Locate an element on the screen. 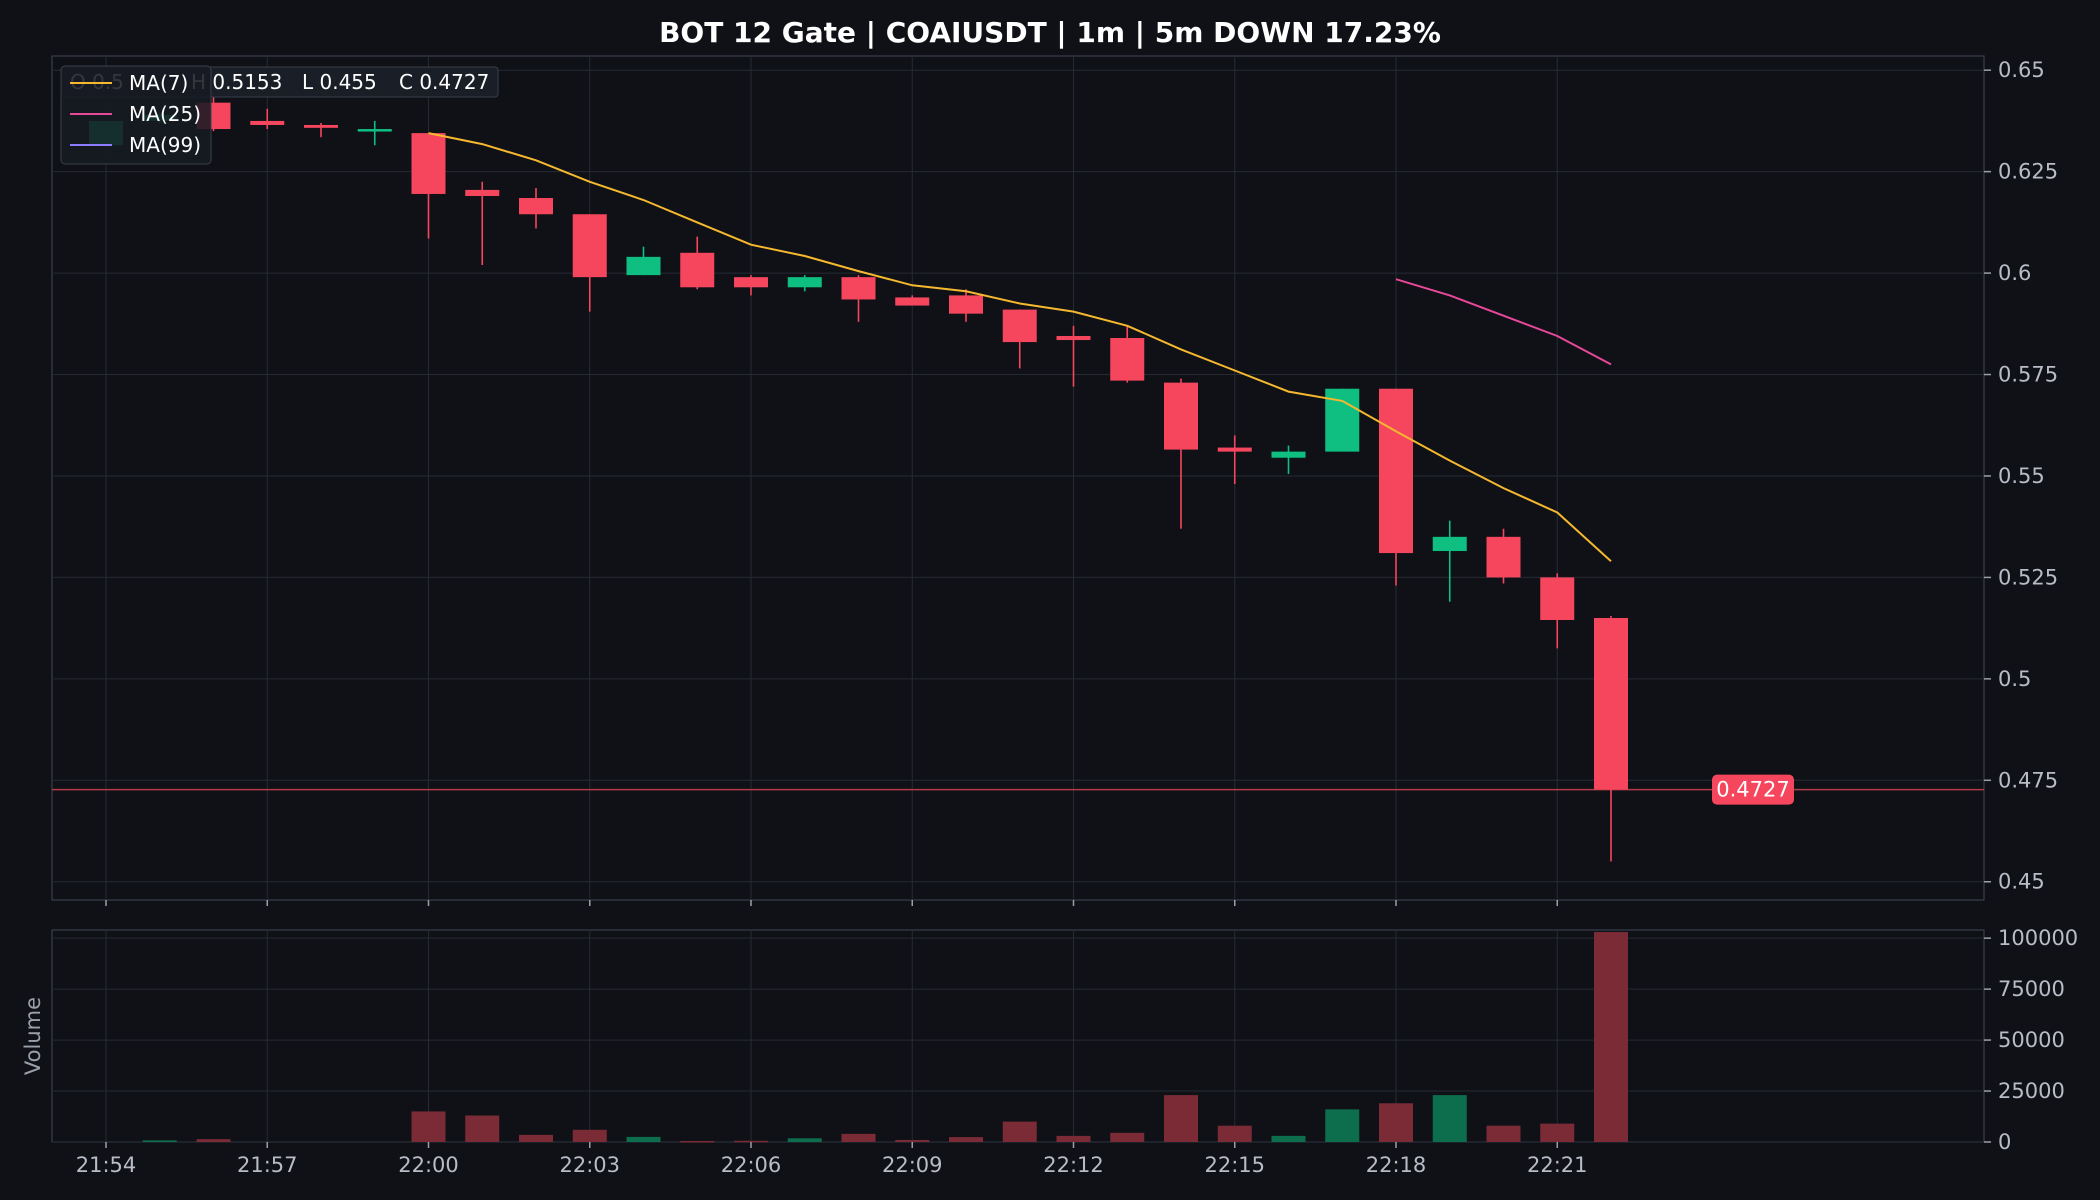 This screenshot has height=1200, width=2100. price-tick-label: 0.65 is located at coordinates (2021, 70).